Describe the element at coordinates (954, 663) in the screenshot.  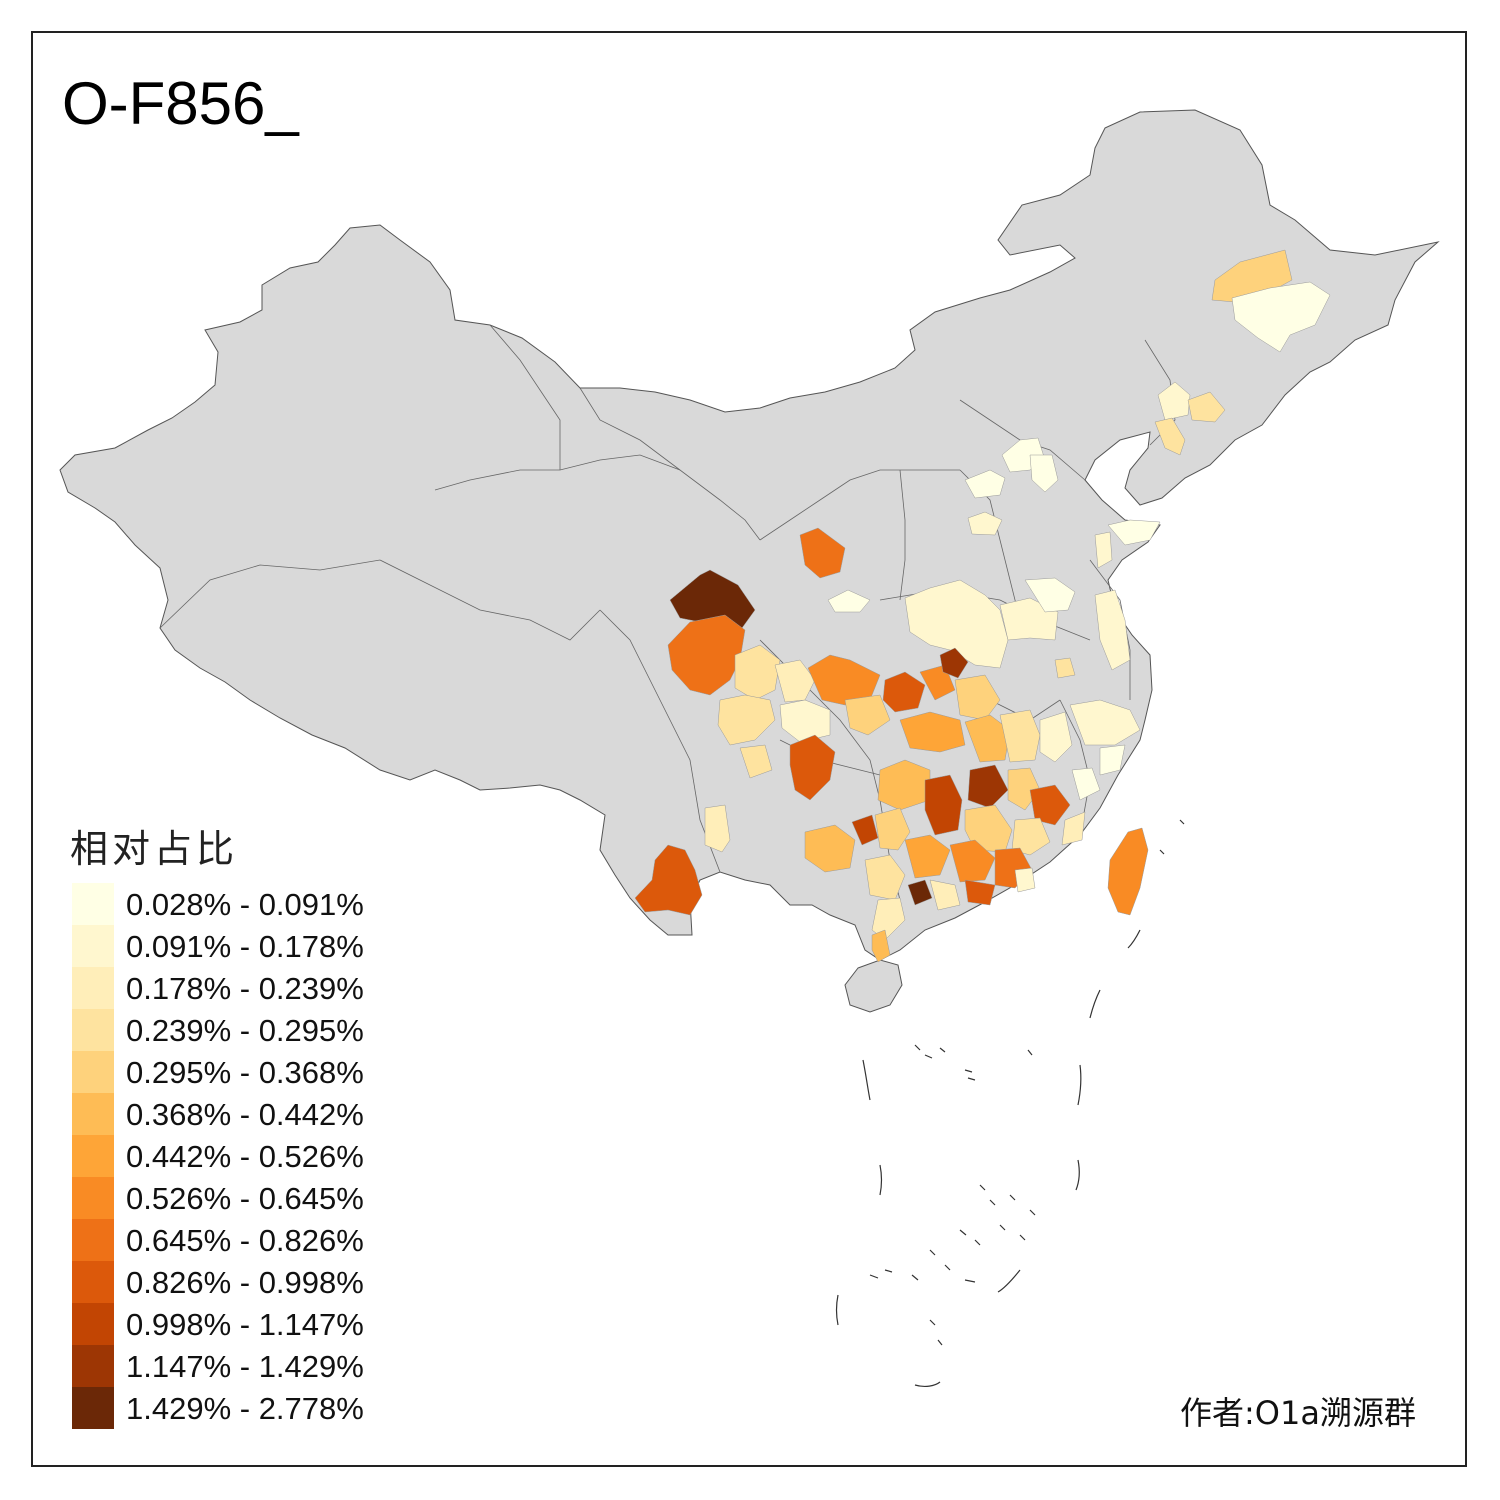
I see `region-hubei-dark` at that location.